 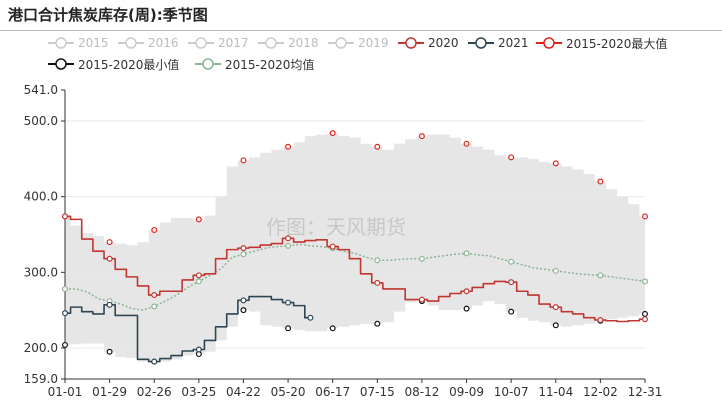 I want to click on y-tick-label: 200.0, so click(x=41, y=348).